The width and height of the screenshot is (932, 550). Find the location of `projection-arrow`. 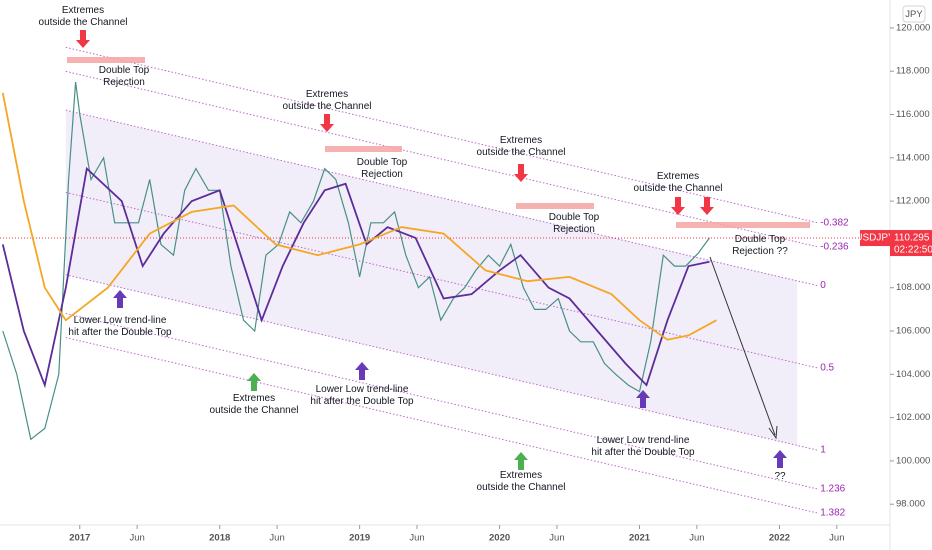

projection-arrow is located at coordinates (742, 346).